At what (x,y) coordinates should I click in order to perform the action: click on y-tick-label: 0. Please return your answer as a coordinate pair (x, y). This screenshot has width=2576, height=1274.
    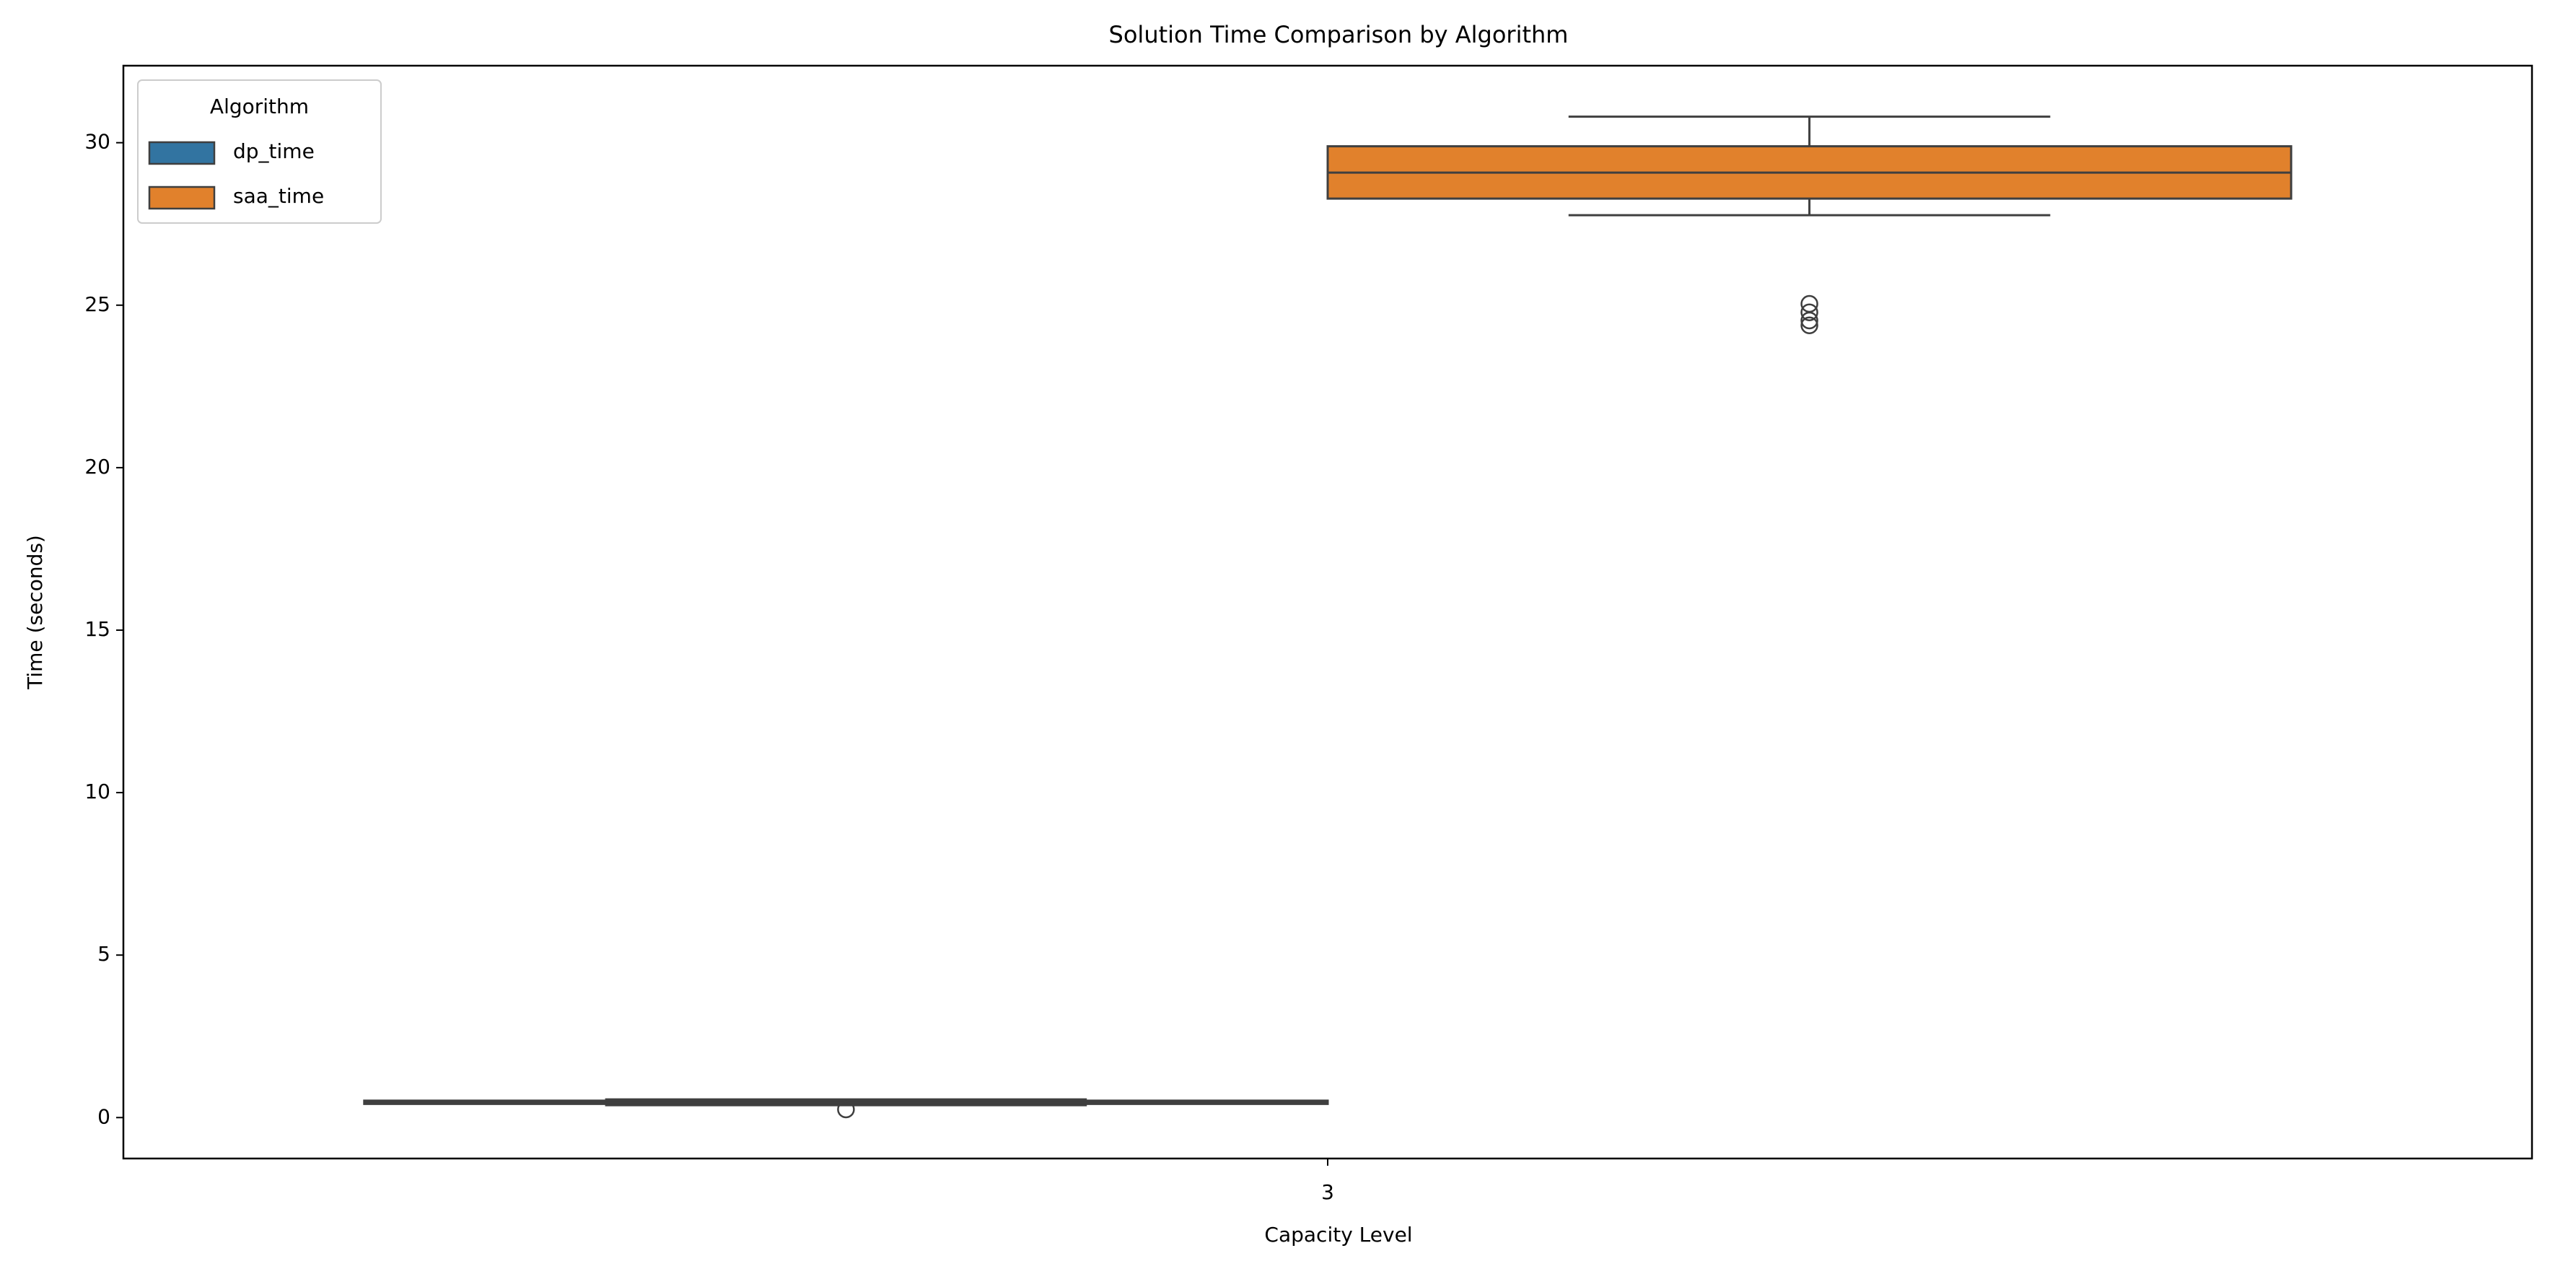
    Looking at the image, I should click on (103, 1116).